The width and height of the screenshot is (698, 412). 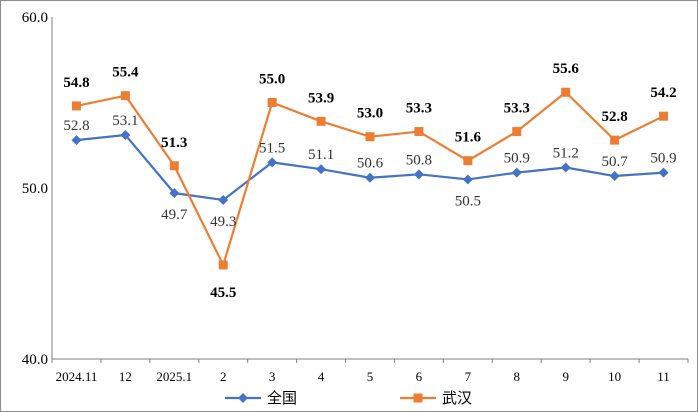 I want to click on data-label-wuhan: 55.4, so click(x=125, y=73).